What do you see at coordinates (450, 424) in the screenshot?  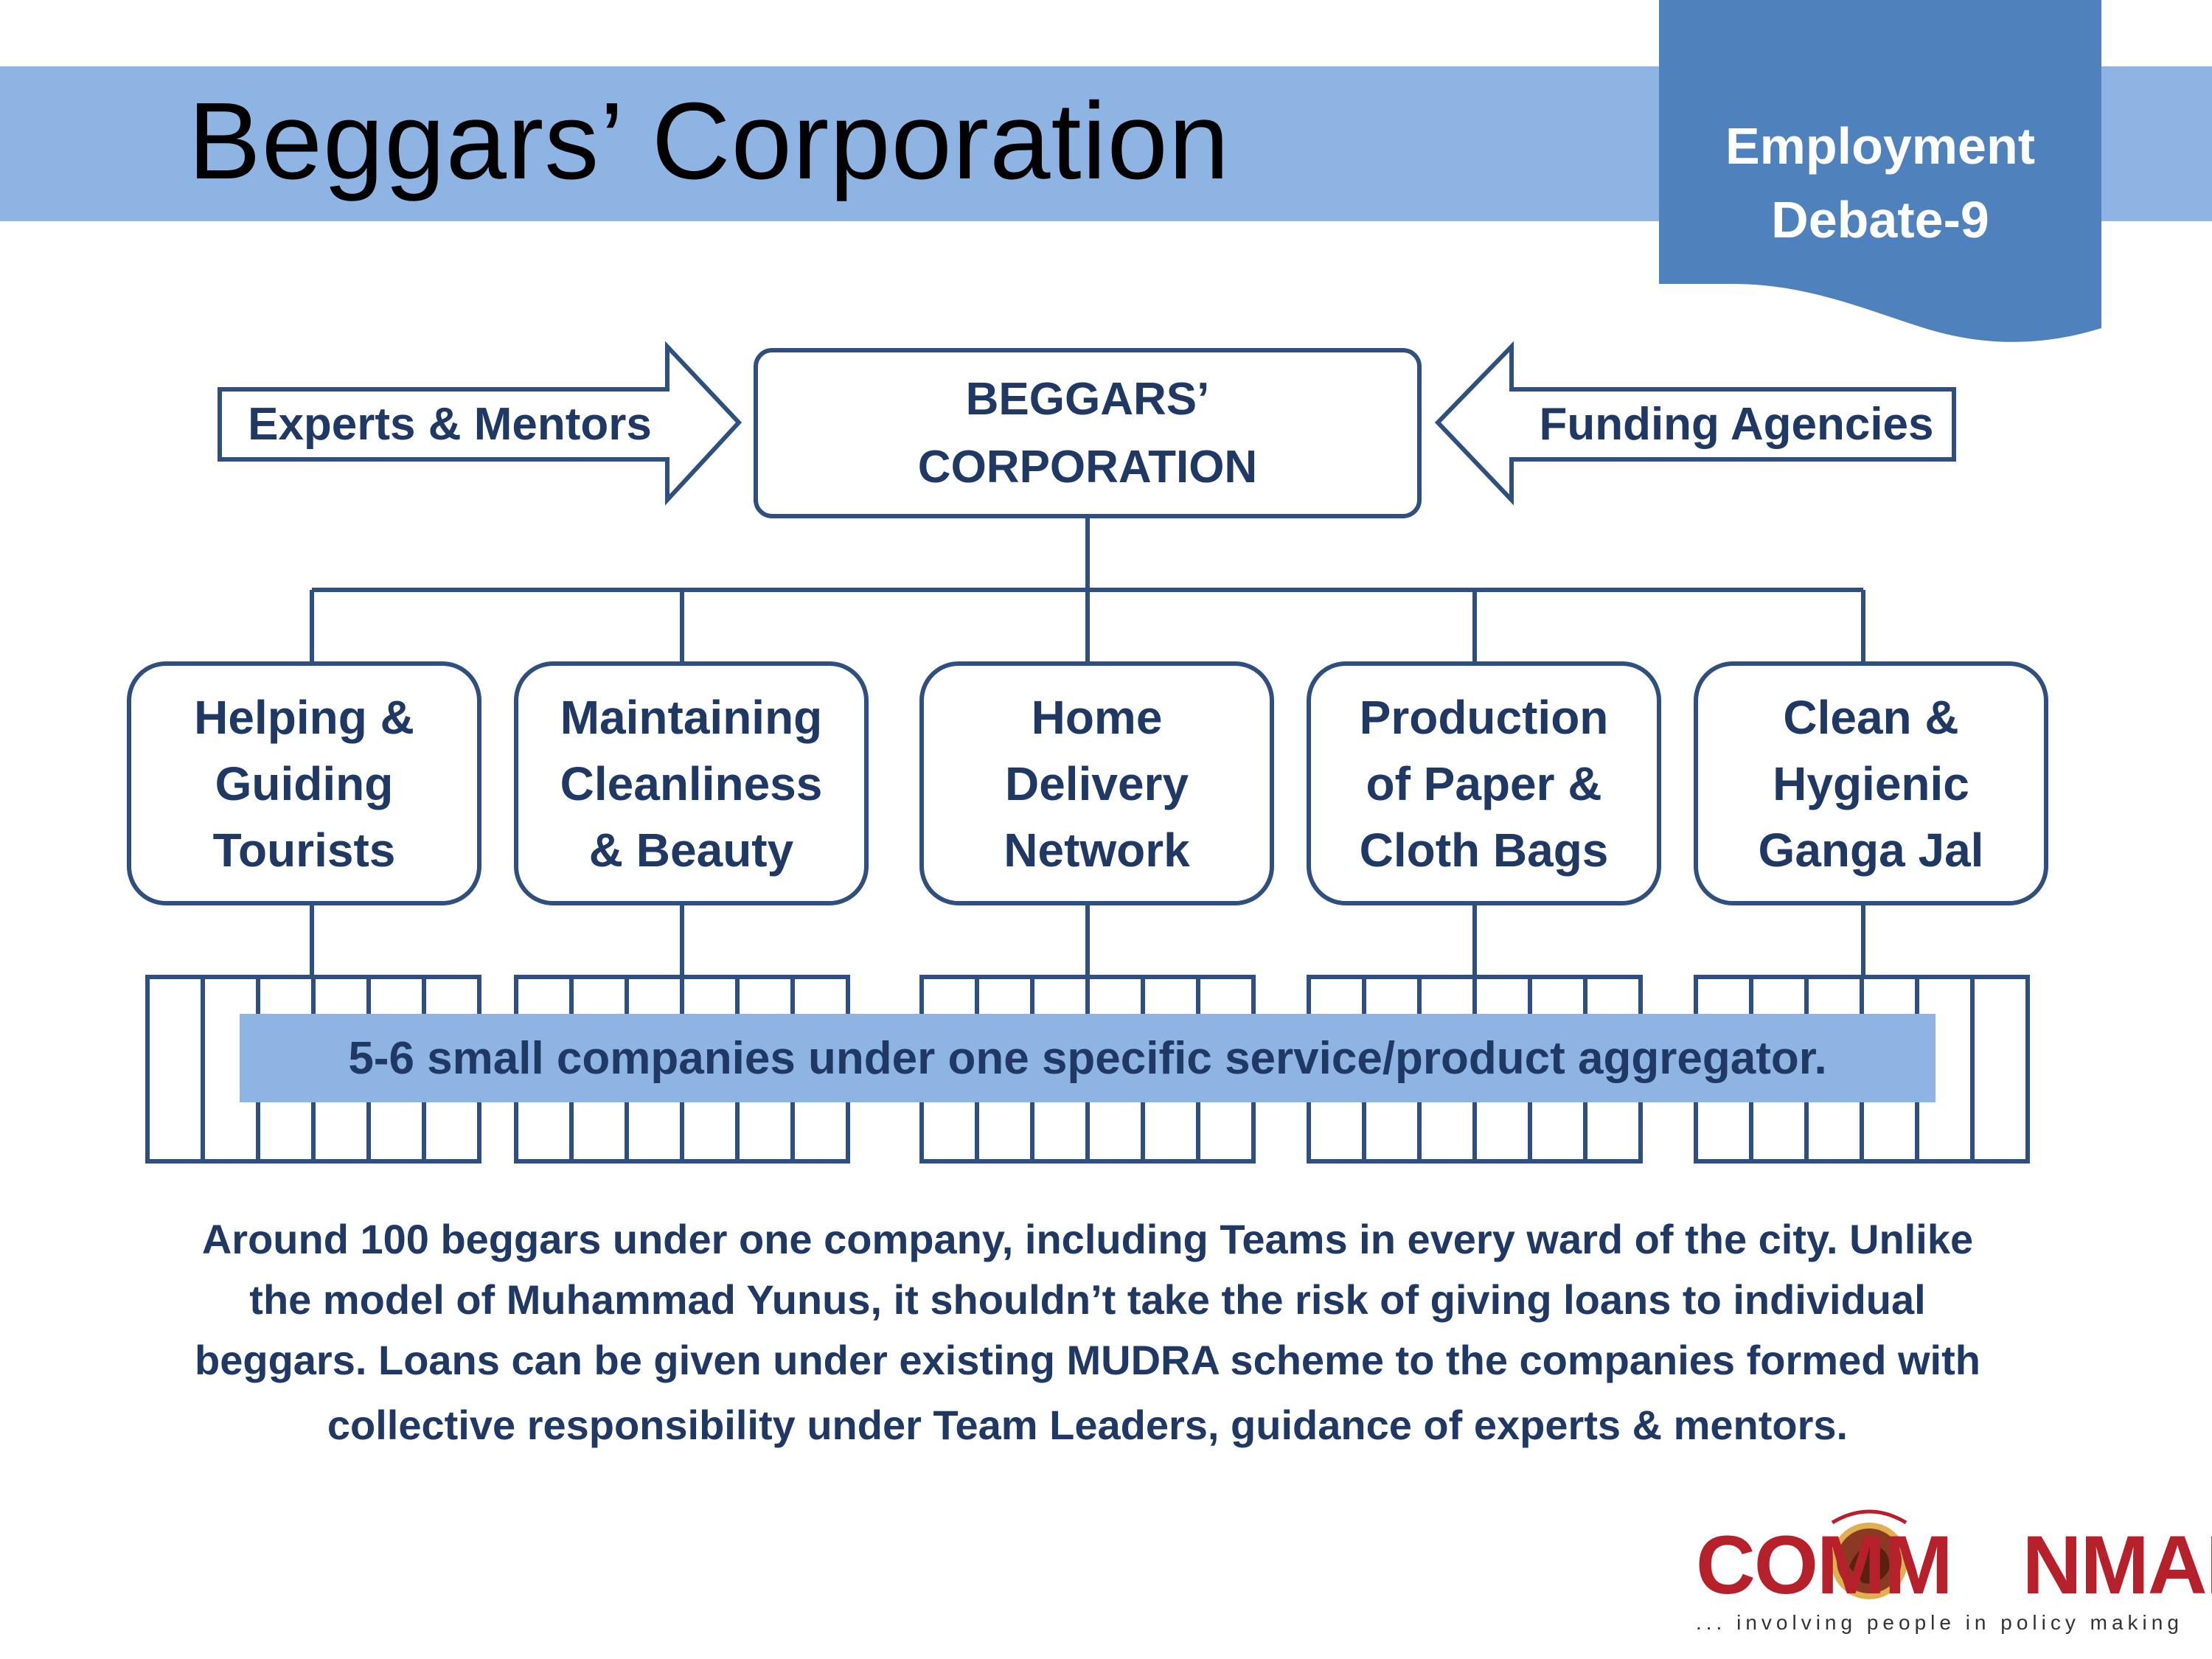 I see `experts-mentors-label: Experts & Mentors` at bounding box center [450, 424].